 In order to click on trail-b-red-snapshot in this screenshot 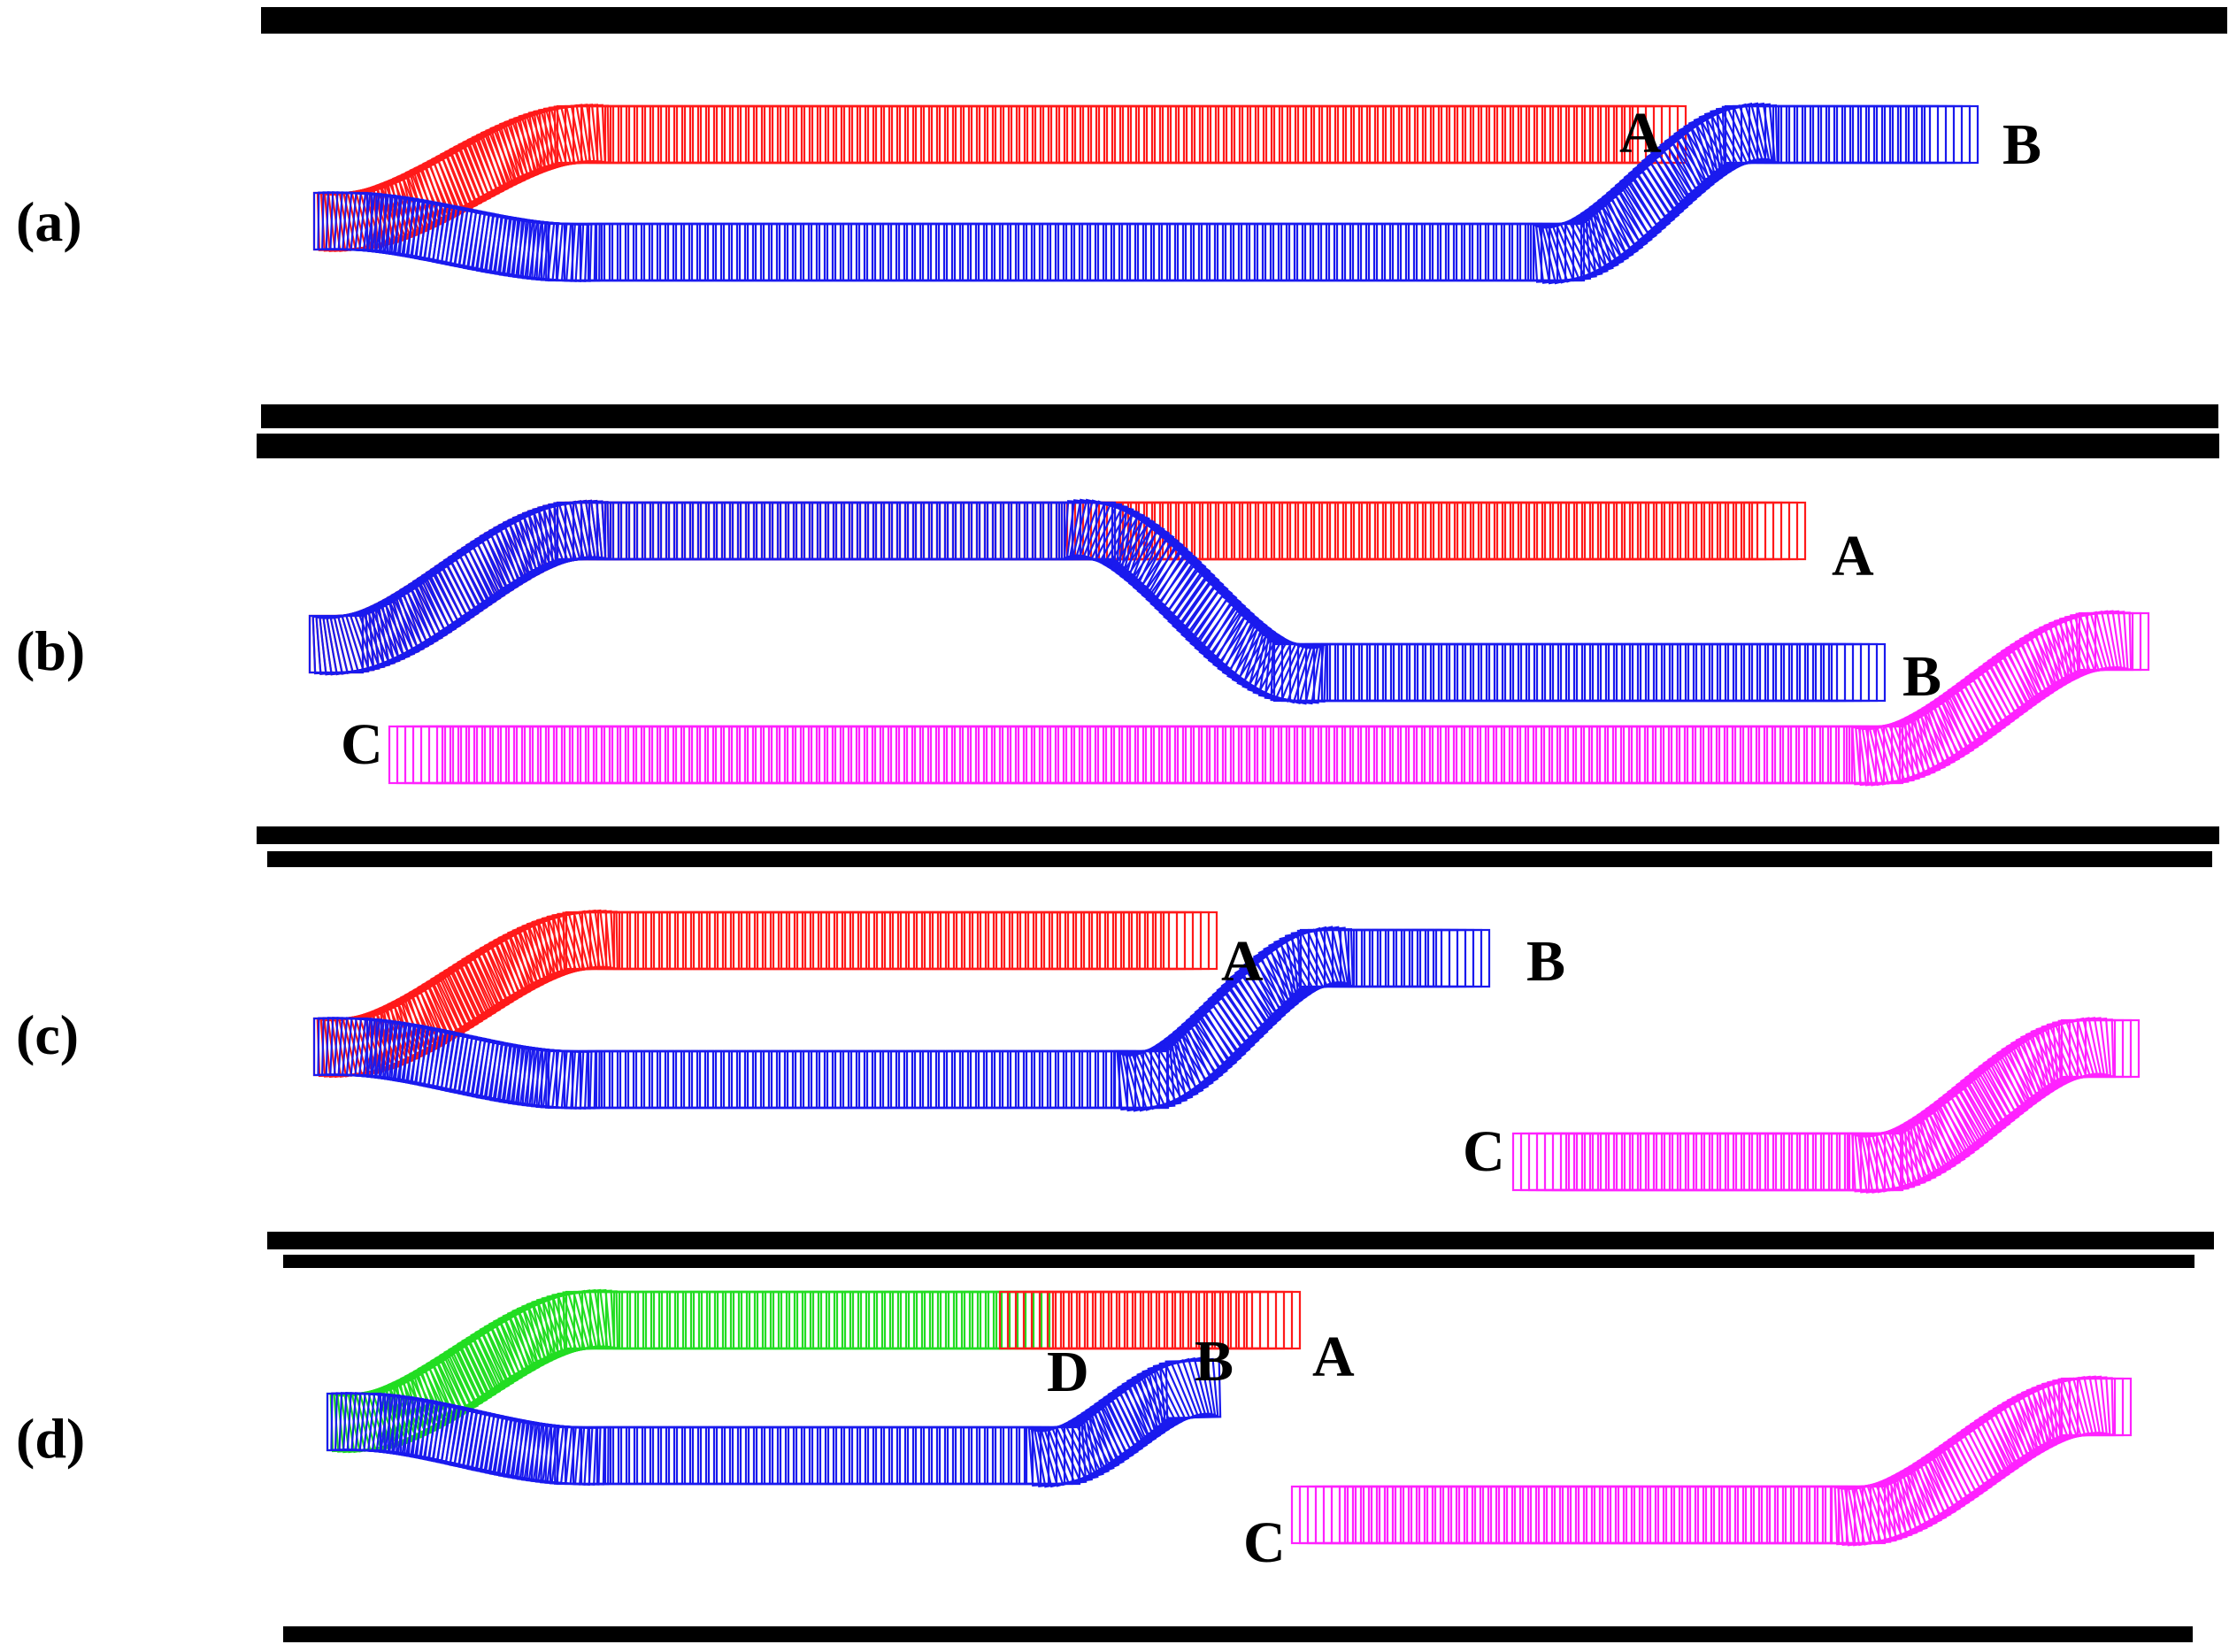, I will do `click(1778, 531)`.